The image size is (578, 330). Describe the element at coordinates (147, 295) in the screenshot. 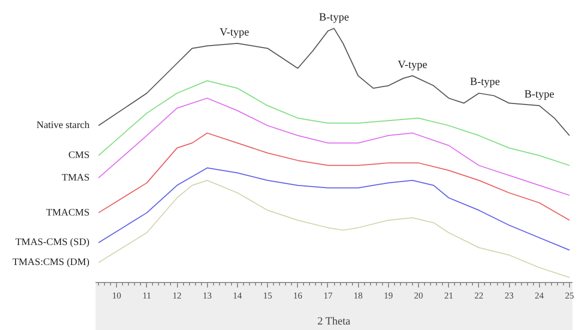

I see `x-tick-label: 11` at that location.